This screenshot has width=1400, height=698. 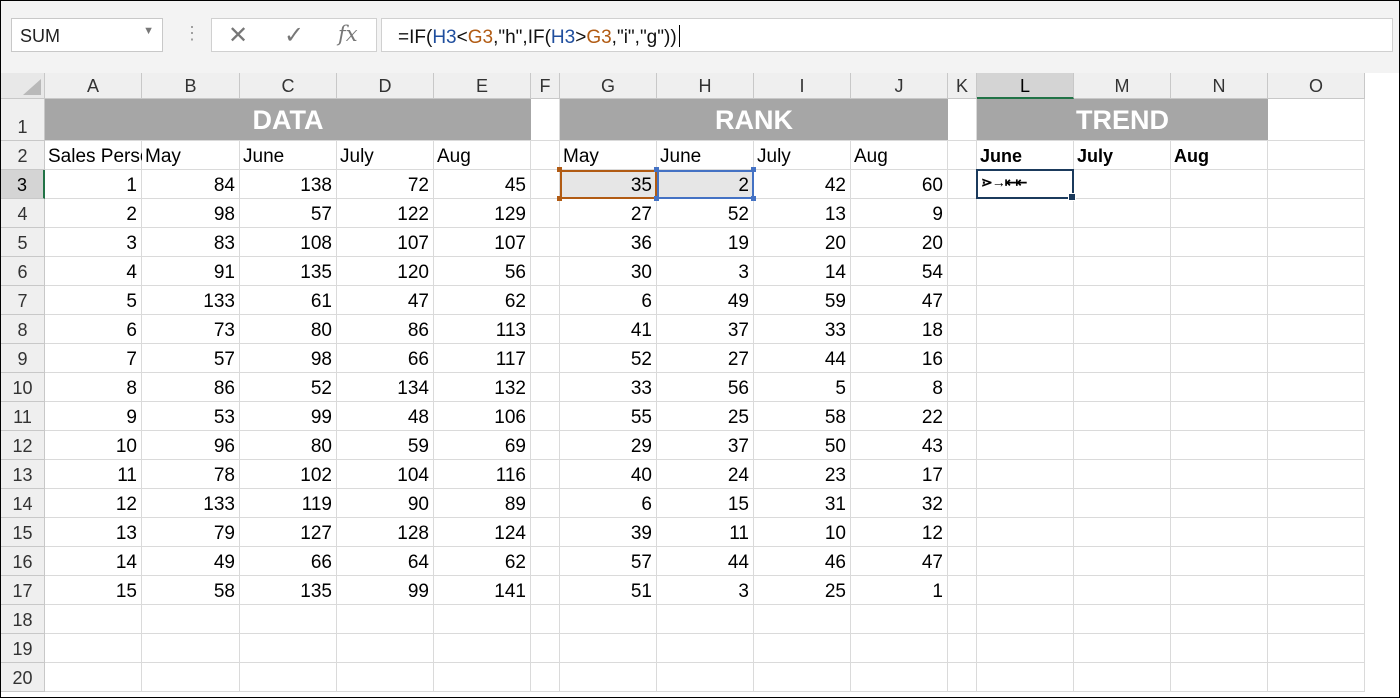 What do you see at coordinates (681, 156) in the screenshot?
I see `rank-header-cell: June` at bounding box center [681, 156].